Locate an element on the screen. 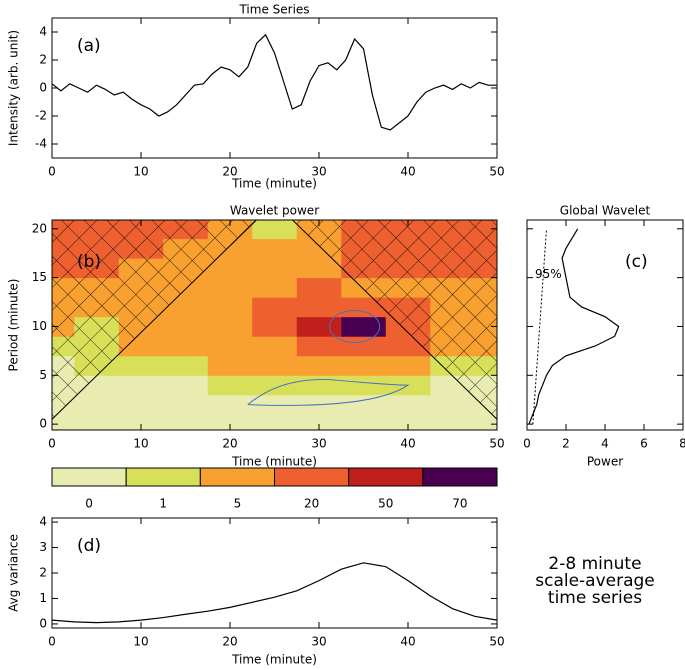 This screenshot has height=670, width=685. colorbar-label: 5 is located at coordinates (238, 504).